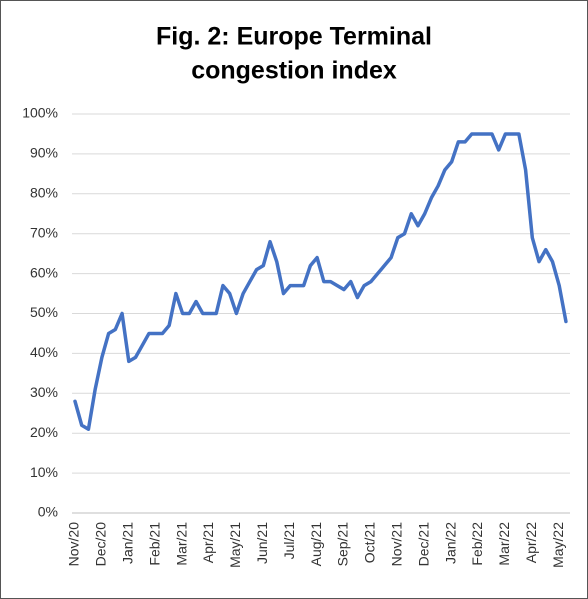  Describe the element at coordinates (504, 544) in the screenshot. I see `x-tick-label: Mar/22` at that location.